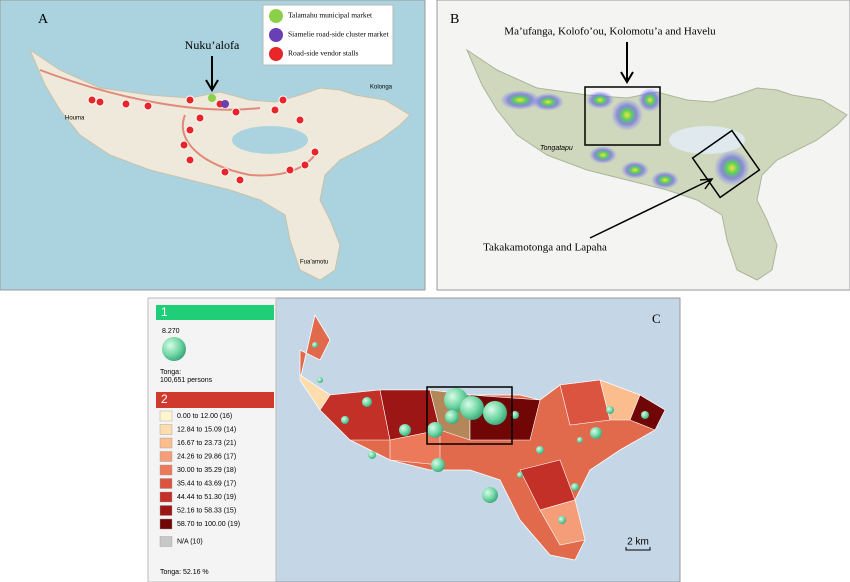 This screenshot has width=850, height=582. What do you see at coordinates (638, 549) in the screenshot?
I see `scale-bar` at bounding box center [638, 549].